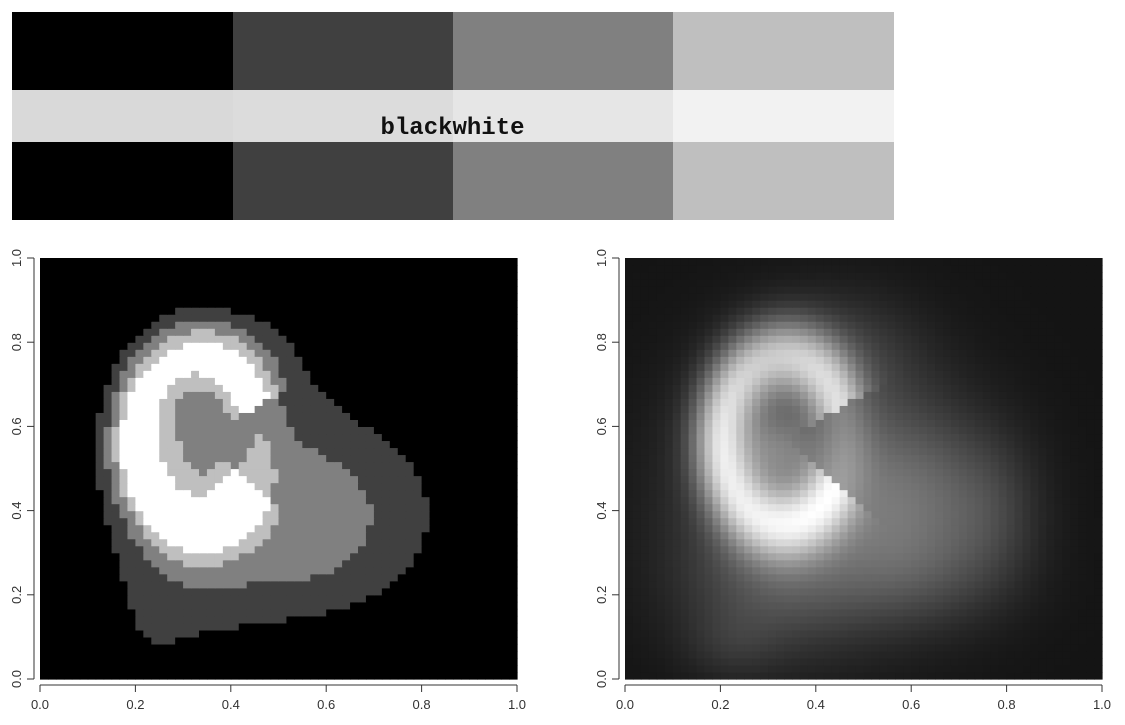 Image resolution: width=1125 pixels, height=725 pixels. Describe the element at coordinates (563, 116) in the screenshot. I see `palette-swatch-cell` at that location.